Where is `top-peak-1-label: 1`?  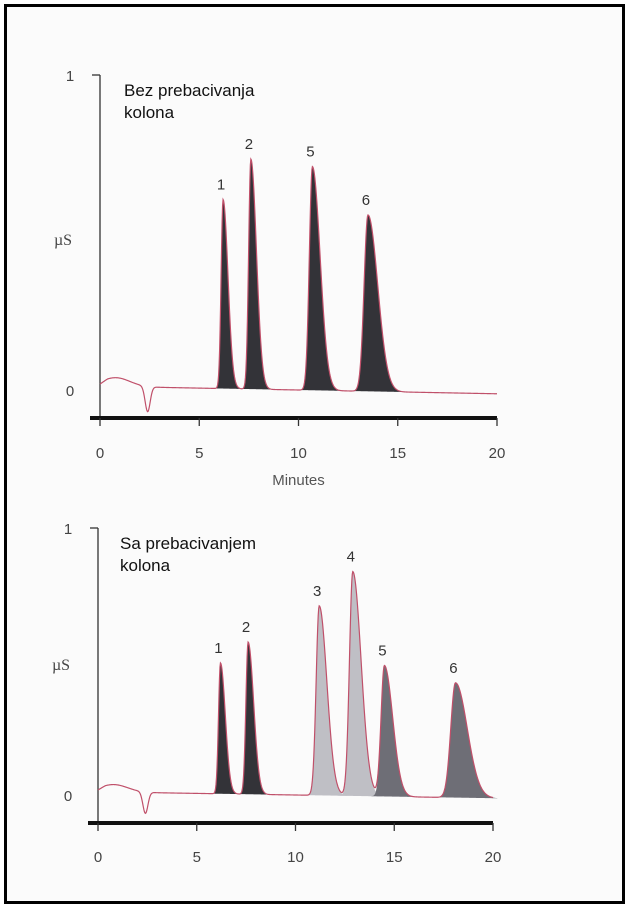
top-peak-1-label: 1 is located at coordinates (221, 185).